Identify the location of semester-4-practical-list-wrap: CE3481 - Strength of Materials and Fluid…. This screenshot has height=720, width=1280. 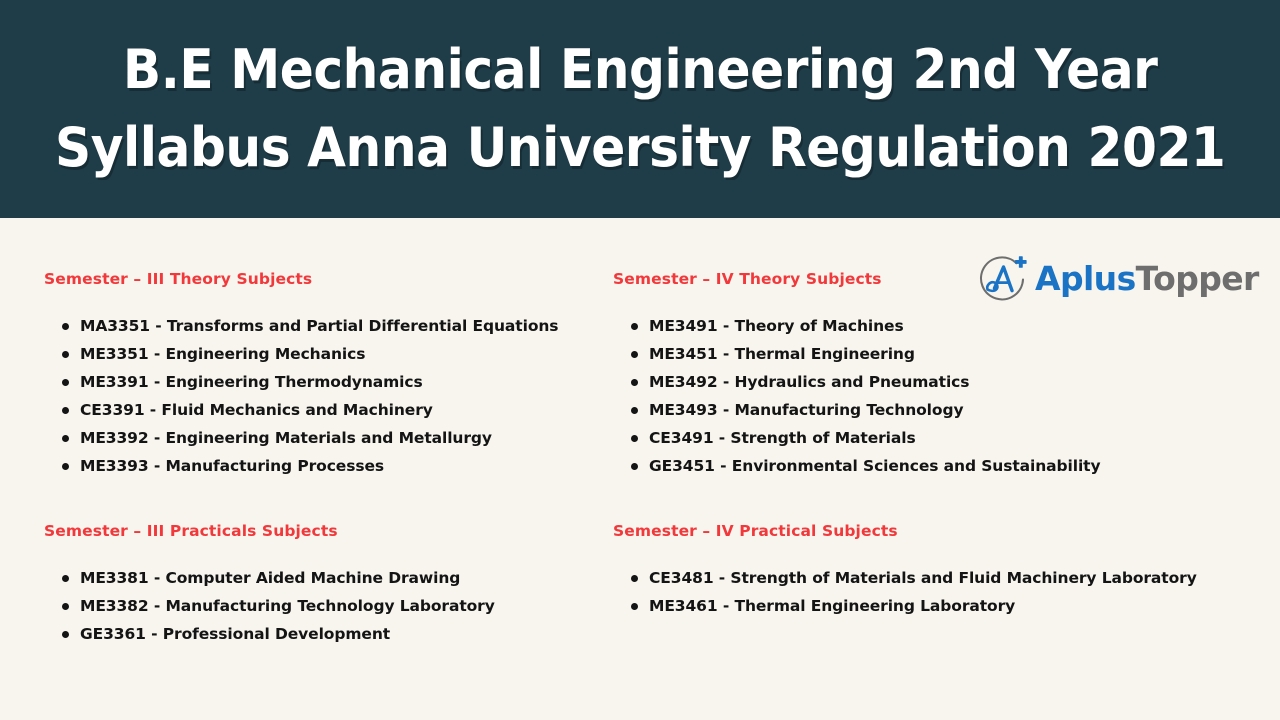
(905, 592).